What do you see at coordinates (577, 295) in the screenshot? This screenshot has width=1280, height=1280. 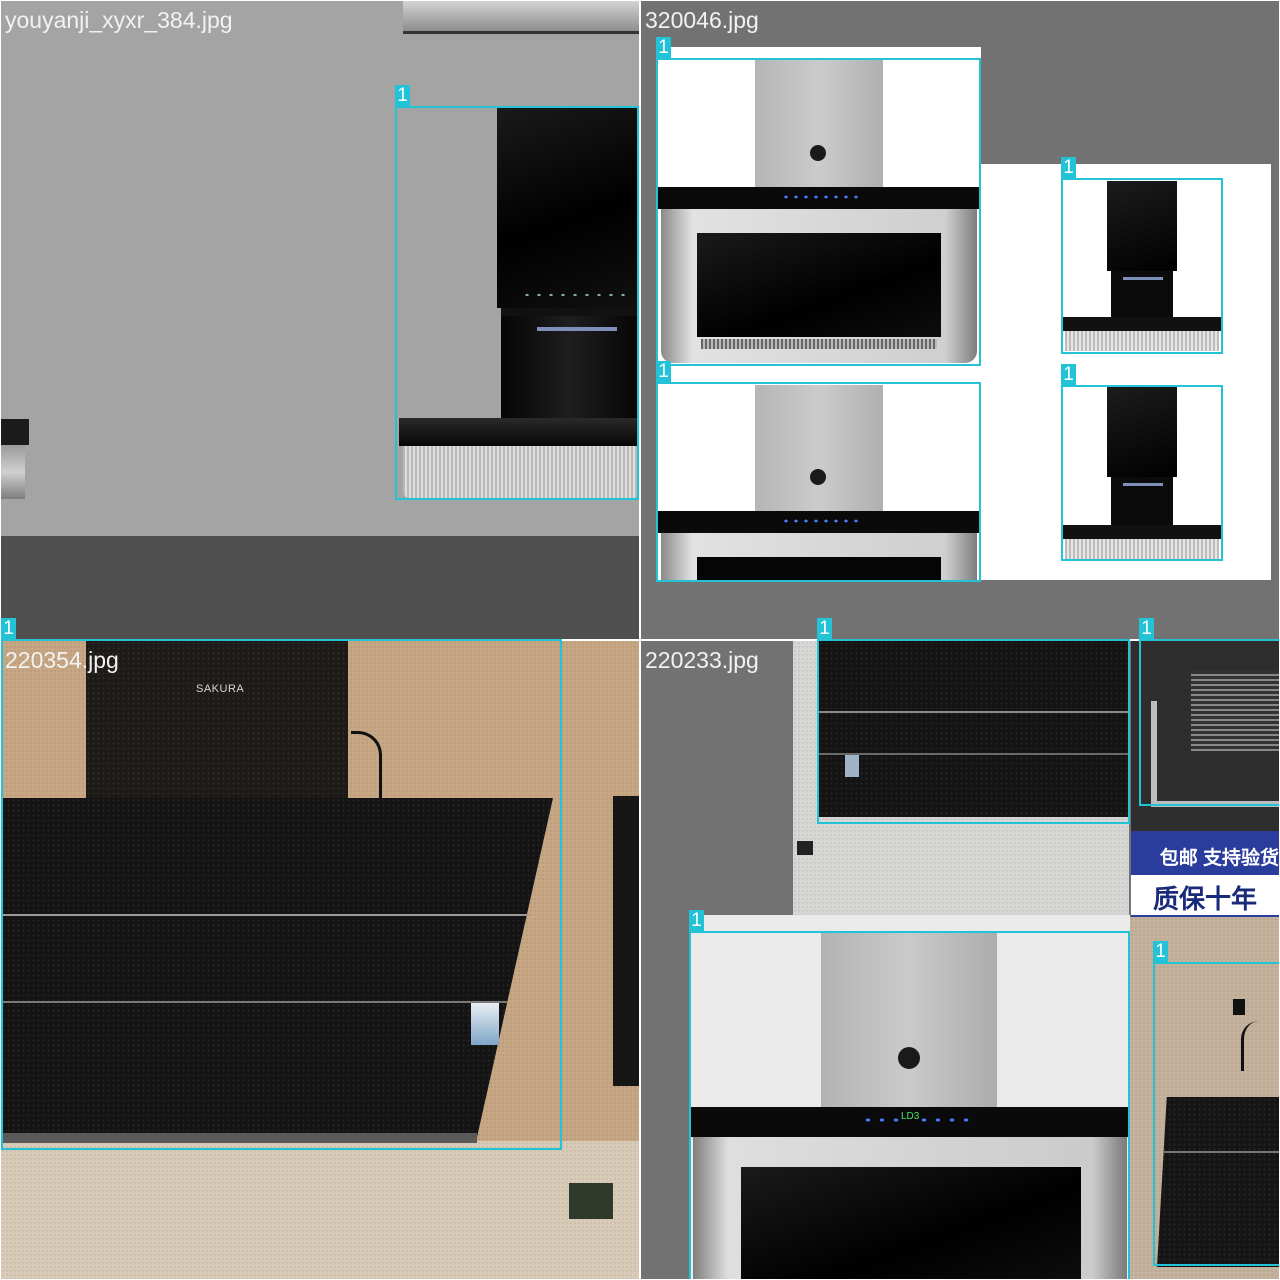 I see `hood-button-row` at bounding box center [577, 295].